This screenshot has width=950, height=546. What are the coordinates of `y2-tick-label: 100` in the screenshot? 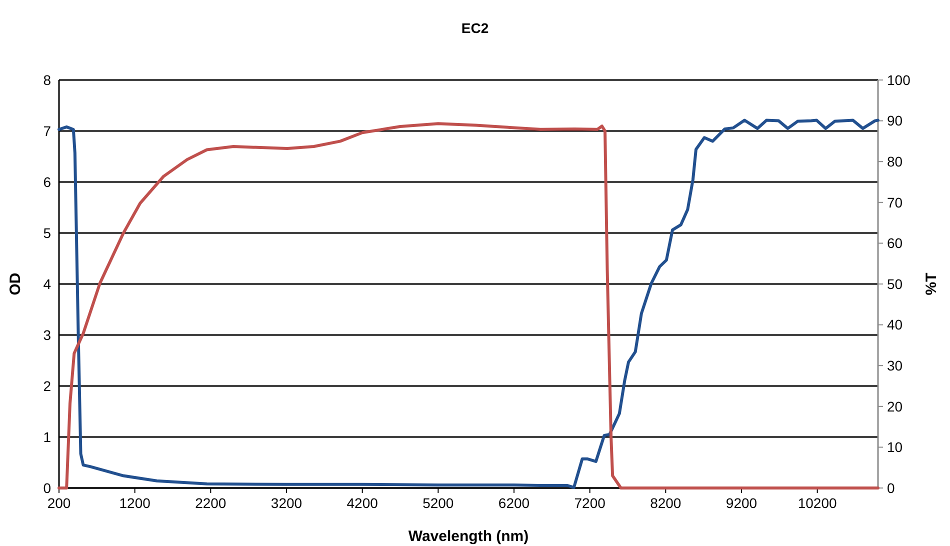 It's located at (899, 80).